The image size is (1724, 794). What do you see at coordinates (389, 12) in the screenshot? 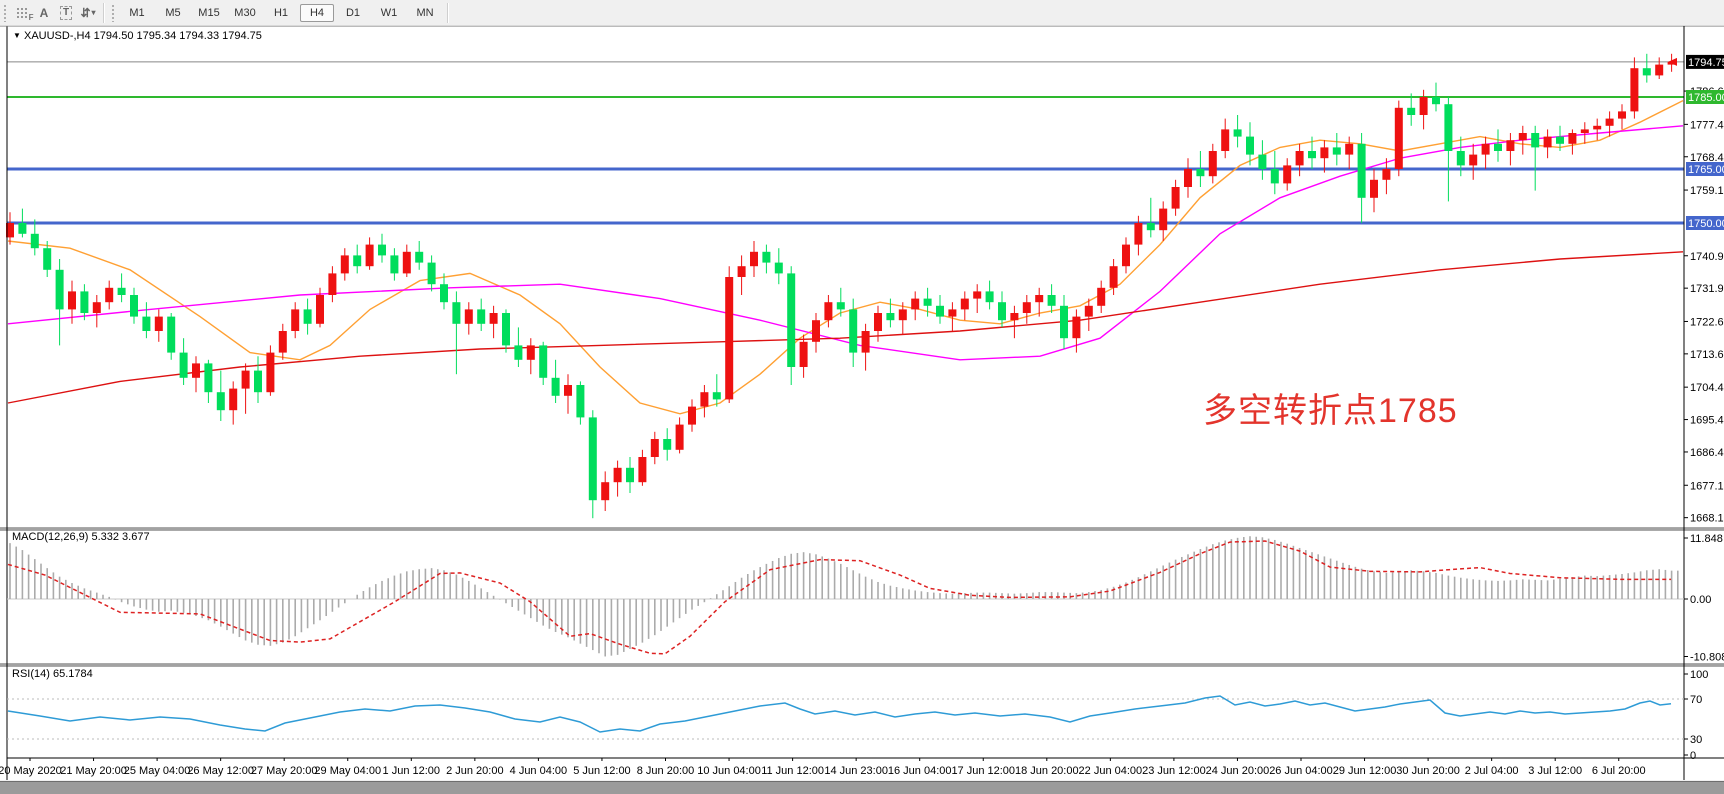
I see `timeframe-button-w1: W1` at bounding box center [389, 12].